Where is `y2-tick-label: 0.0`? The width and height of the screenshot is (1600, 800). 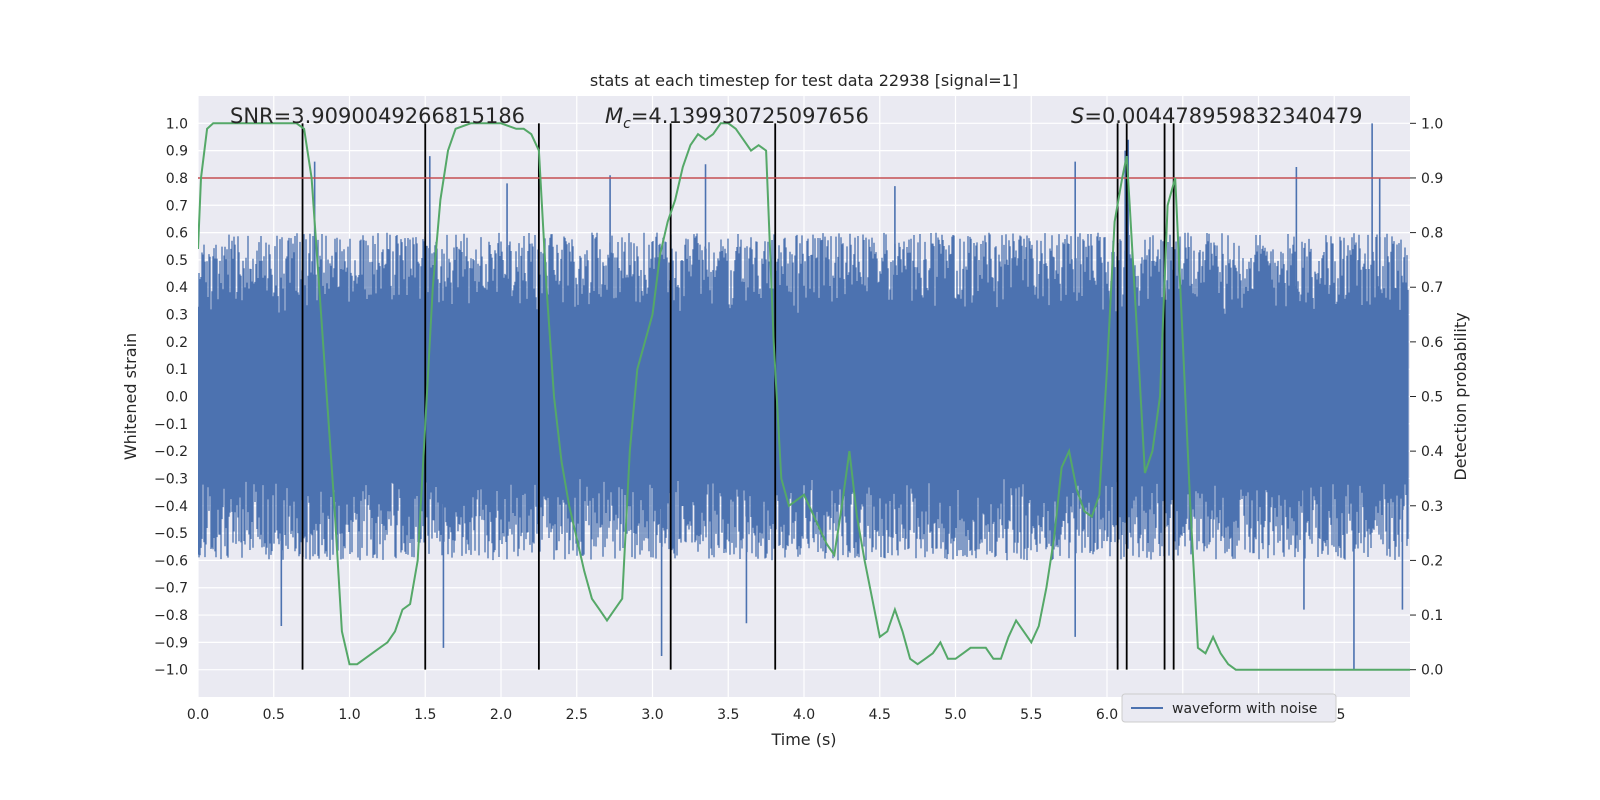
y2-tick-label: 0.0 is located at coordinates (1432, 671).